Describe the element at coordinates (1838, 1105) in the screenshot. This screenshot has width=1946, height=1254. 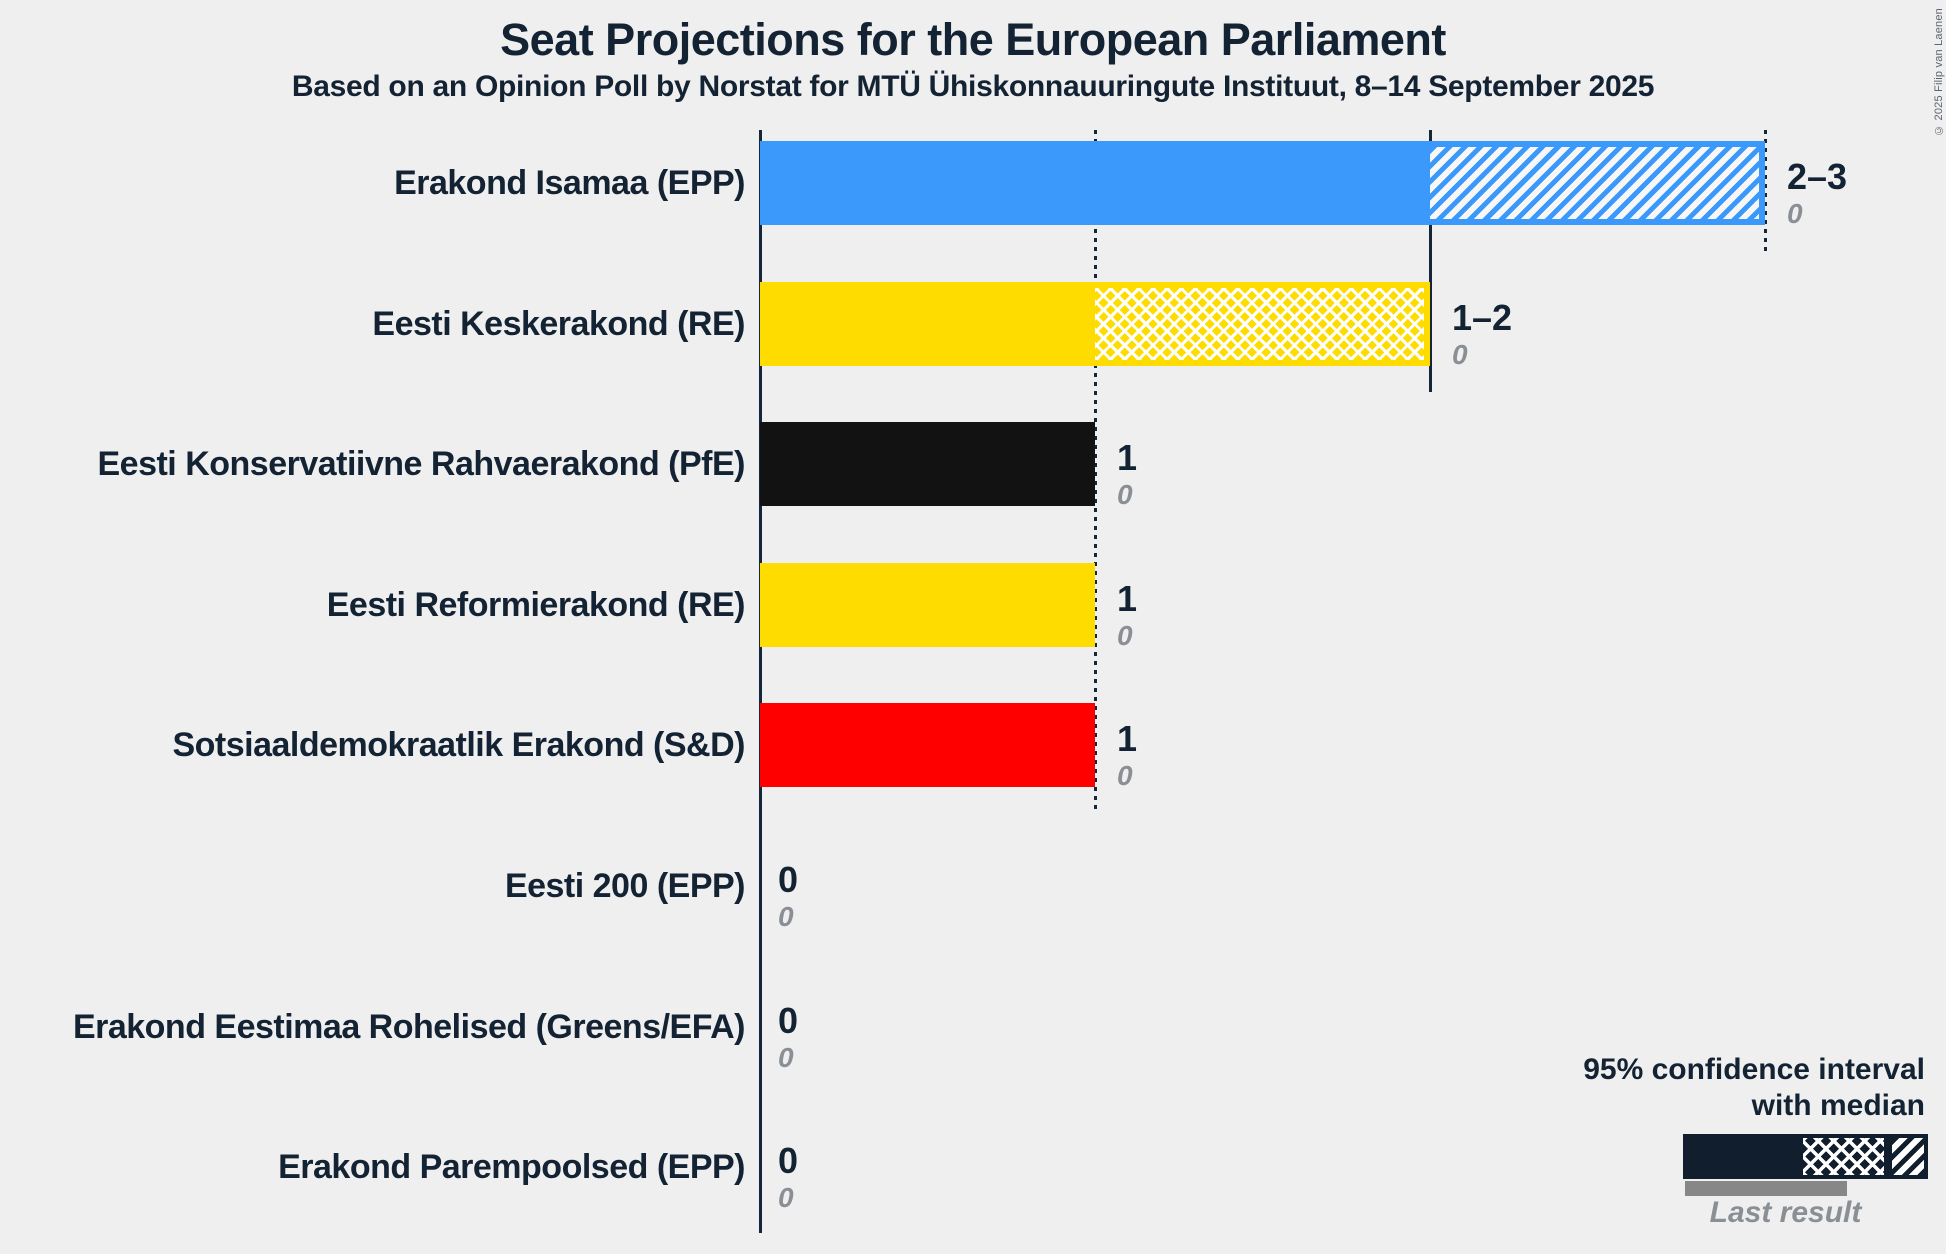
I see `legend-ci-line2: with median` at that location.